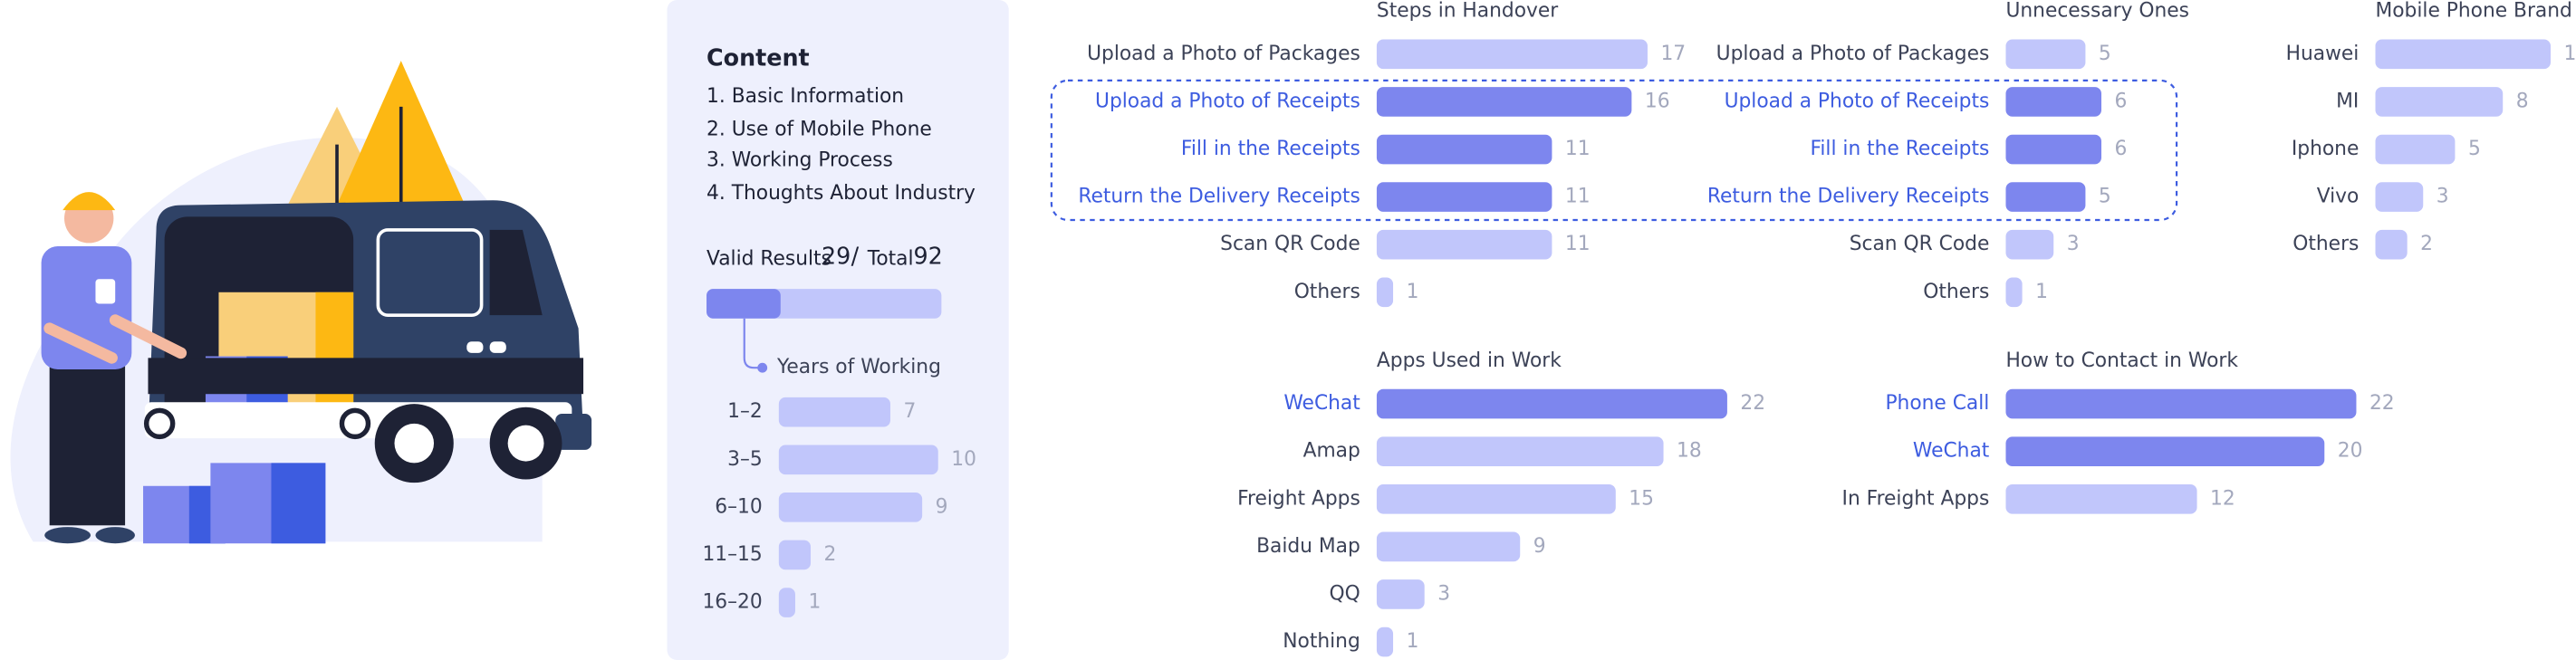 This screenshot has height=660, width=2576. Describe the element at coordinates (2338, 197) in the screenshot. I see `category-label: Vivo` at that location.